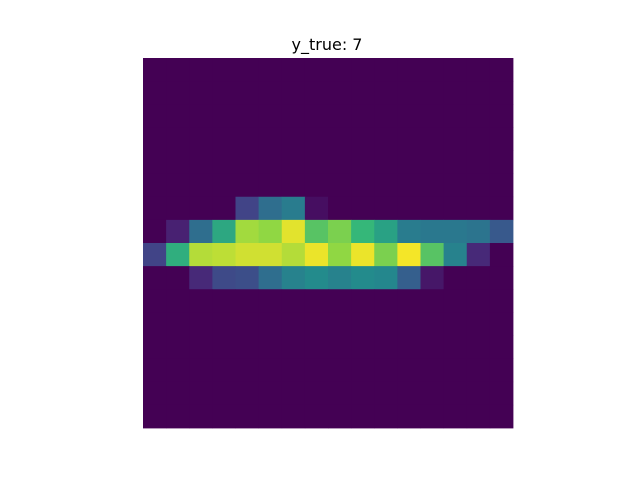 This screenshot has width=640, height=480. I want to click on heatmap-cell-r8-c6, so click(293, 255).